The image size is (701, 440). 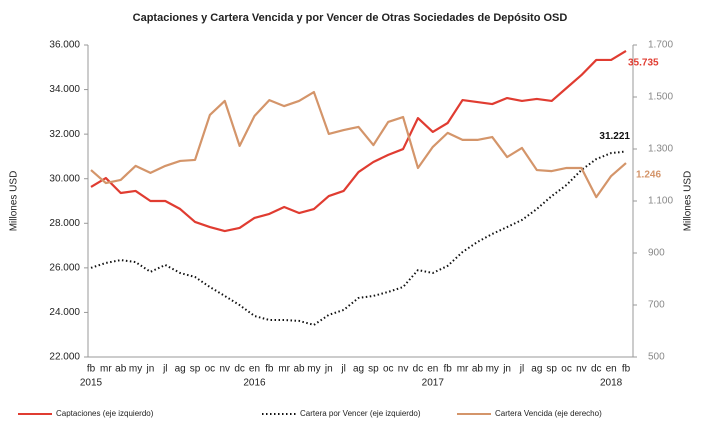 What do you see at coordinates (105, 413) in the screenshot?
I see `legend-label: Captaciones (eje izquierdo)` at bounding box center [105, 413].